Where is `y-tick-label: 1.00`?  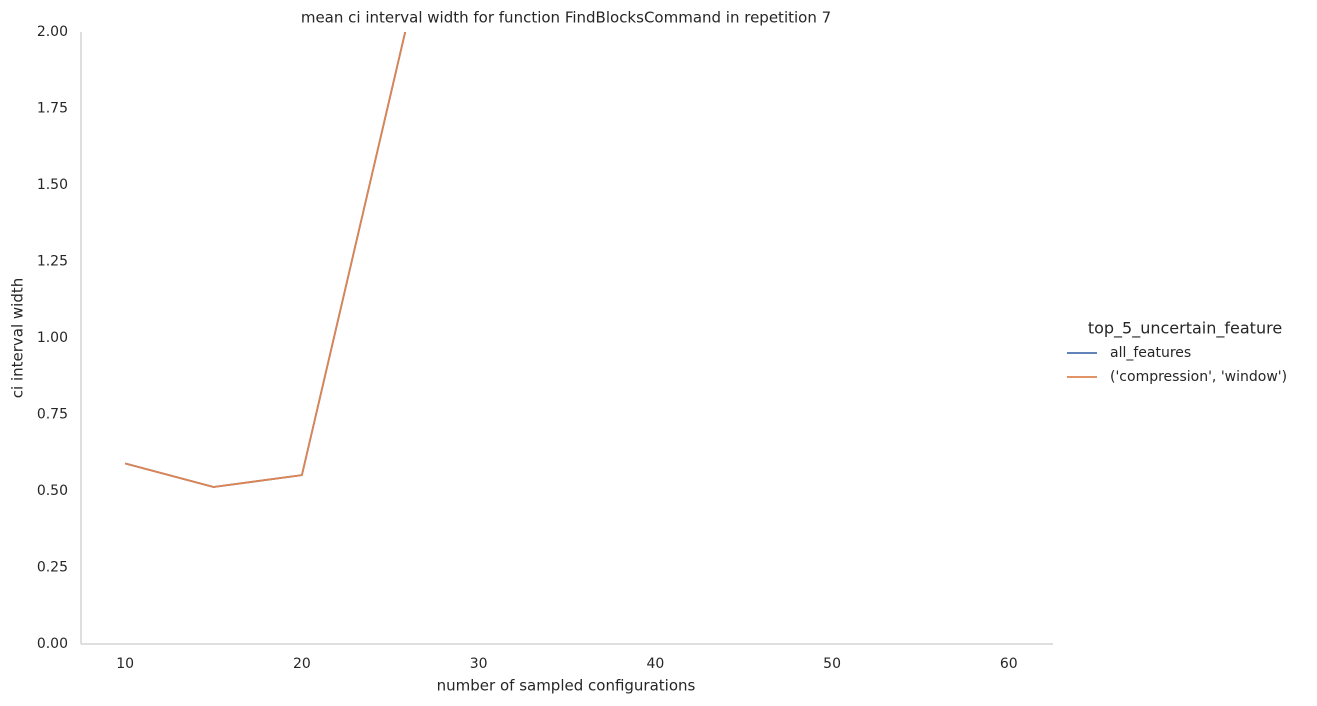 y-tick-label: 1.00 is located at coordinates (52, 338).